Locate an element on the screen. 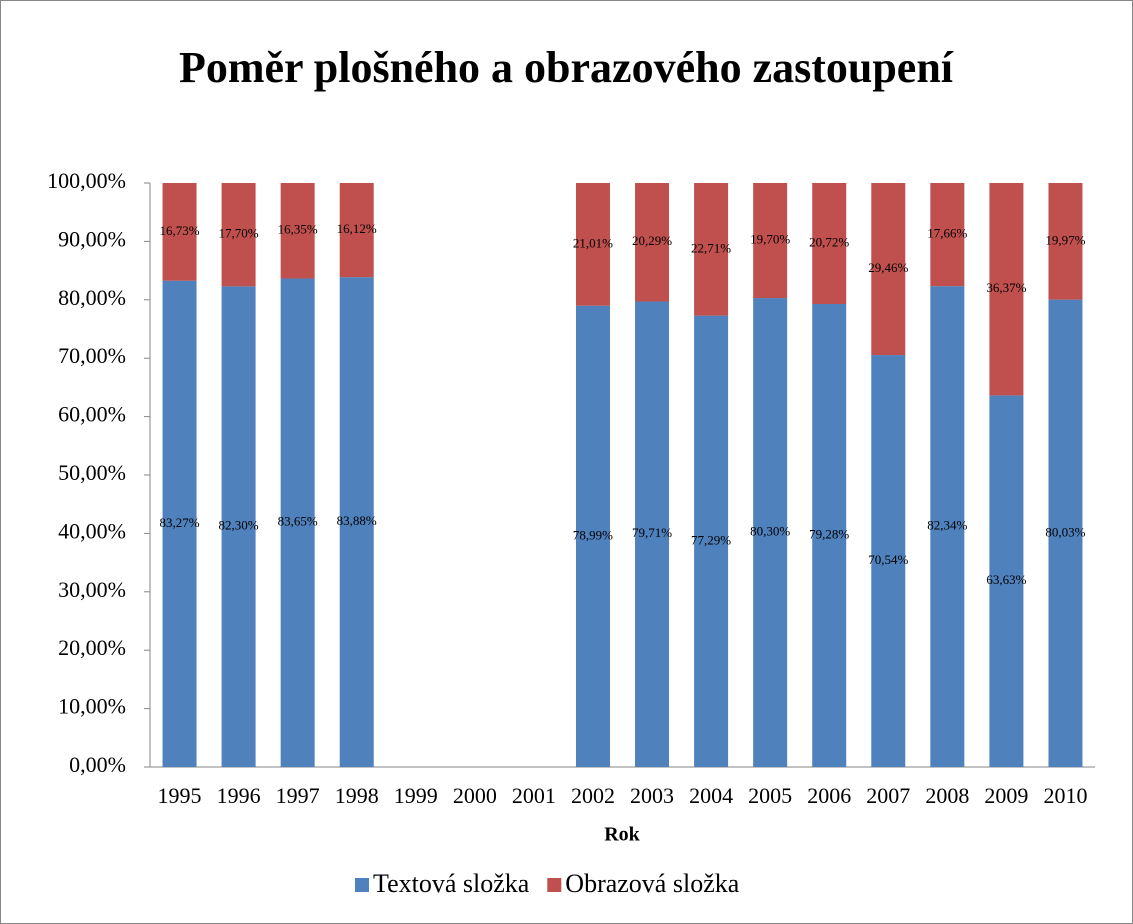  y-tick-label: 30,00% is located at coordinates (92, 589).